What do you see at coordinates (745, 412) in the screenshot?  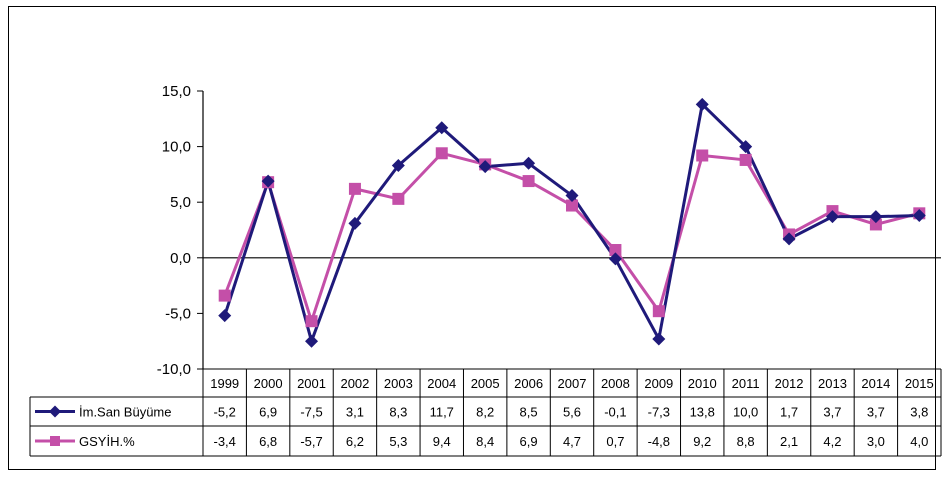 I see `data-table-cell: 10,0` at bounding box center [745, 412].